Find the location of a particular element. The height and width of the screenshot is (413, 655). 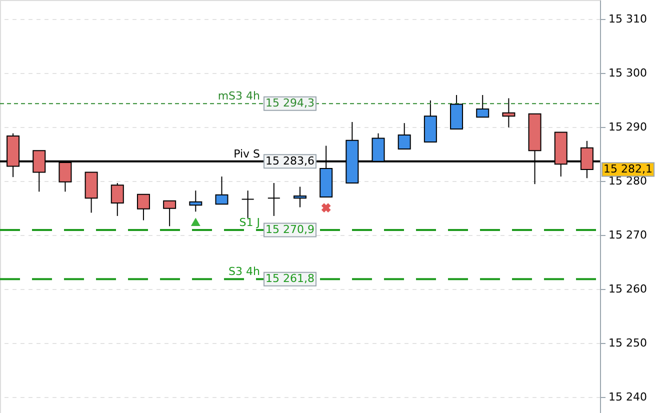

y-tick-label: 15 280 is located at coordinates (627, 181).